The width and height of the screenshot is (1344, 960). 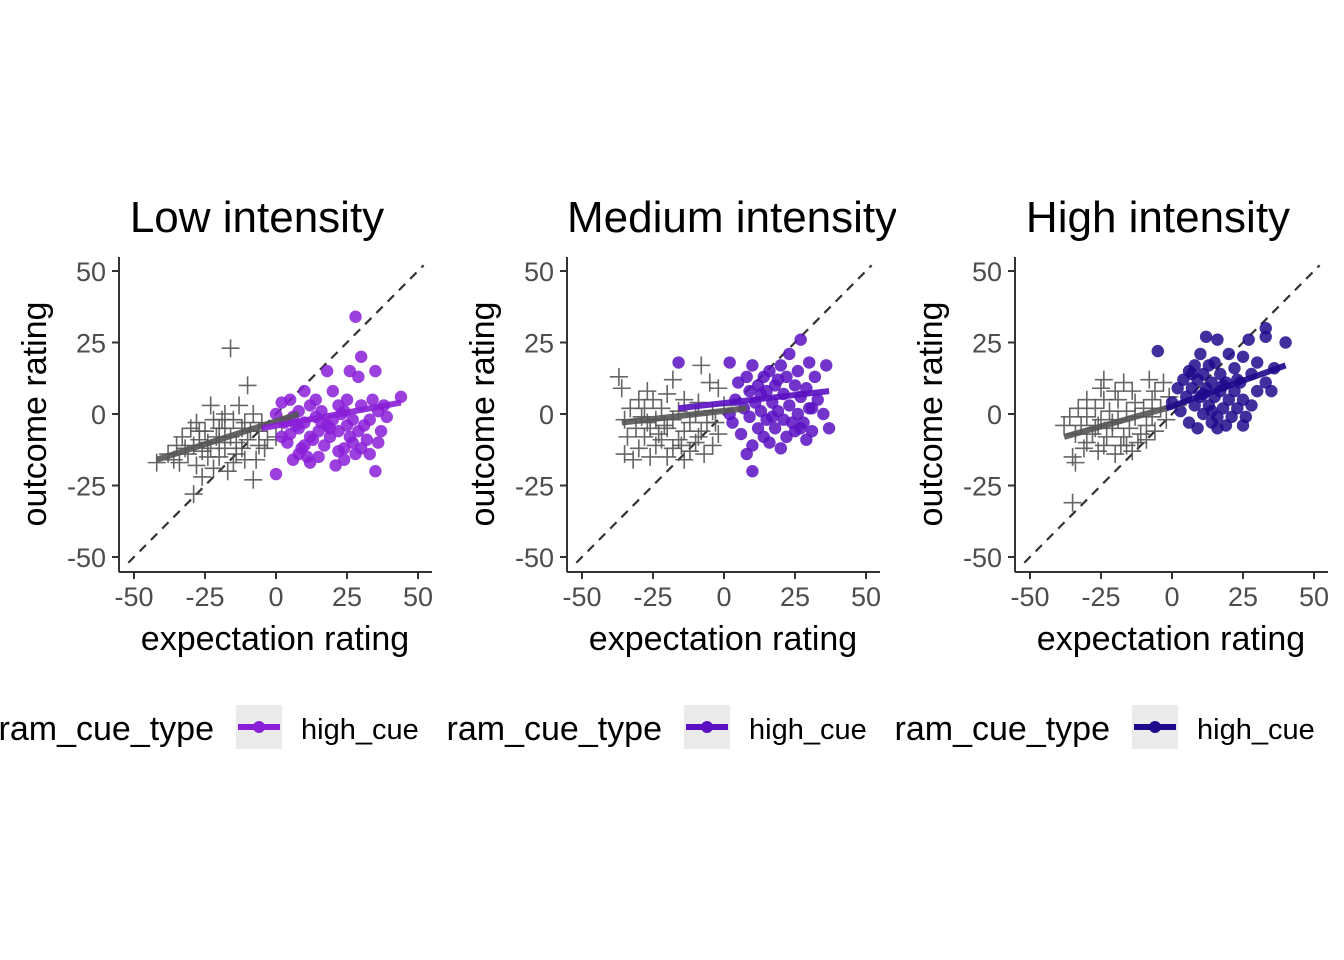 What do you see at coordinates (684, 415) in the screenshot?
I see `fit-line-low-cue` at bounding box center [684, 415].